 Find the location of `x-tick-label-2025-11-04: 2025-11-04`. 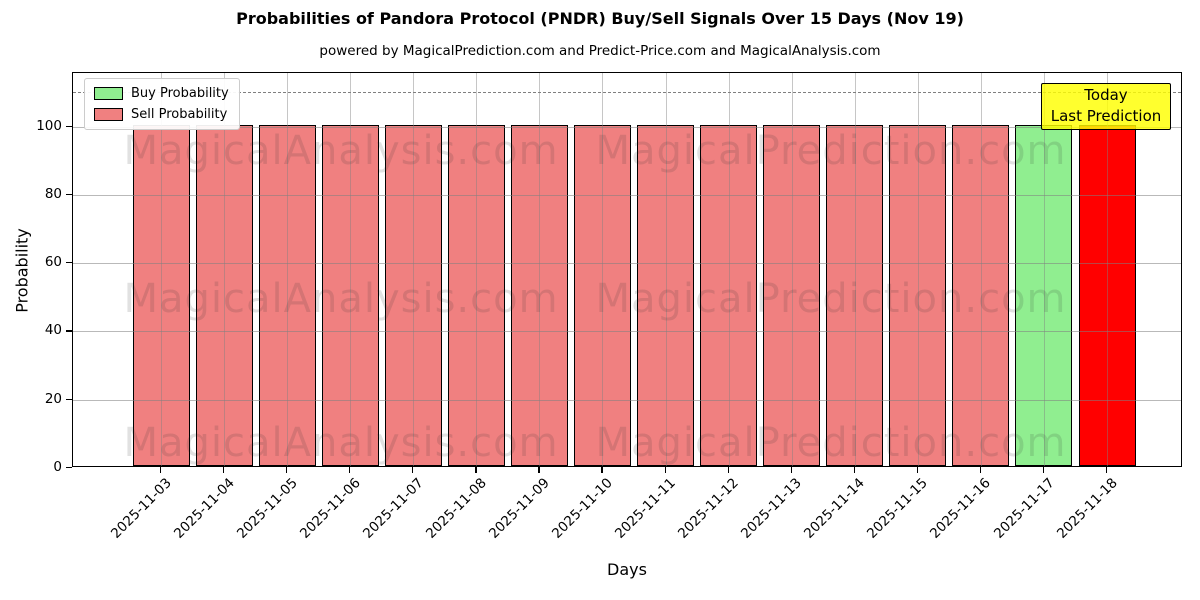

x-tick-label-2025-11-04: 2025-11-04 is located at coordinates (204, 508).